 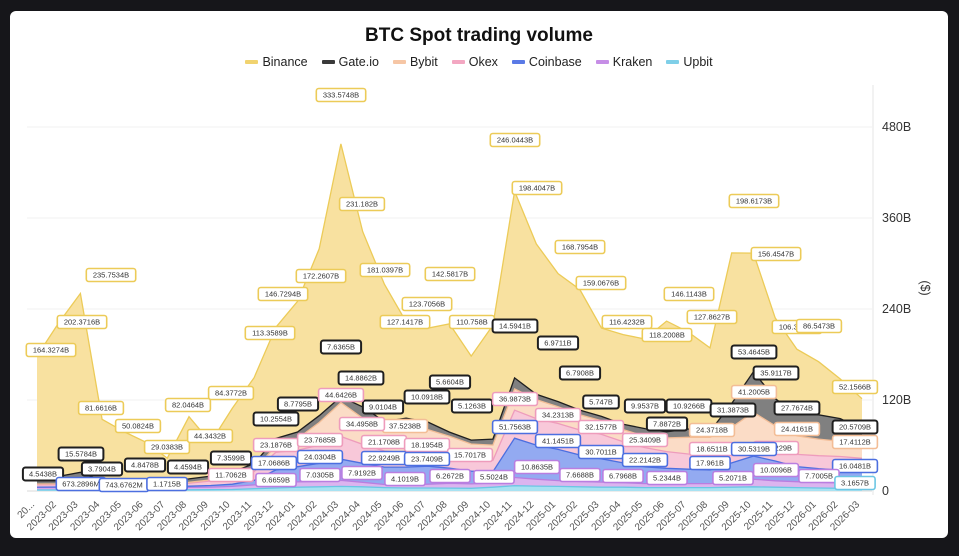 I want to click on svg-text: 5.6604B, so click(x=450, y=382).